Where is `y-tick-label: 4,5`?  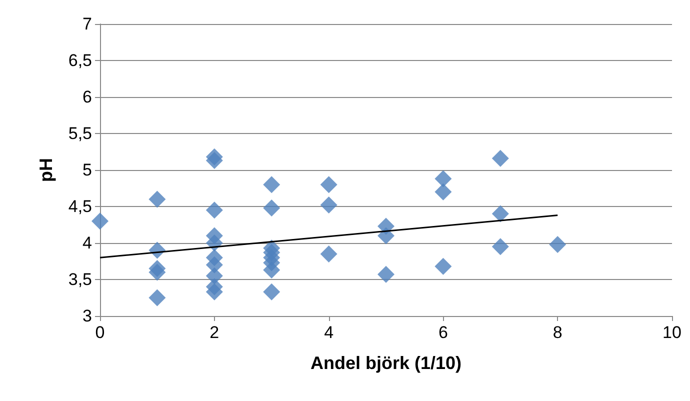
y-tick-label: 4,5 is located at coordinates (80, 206).